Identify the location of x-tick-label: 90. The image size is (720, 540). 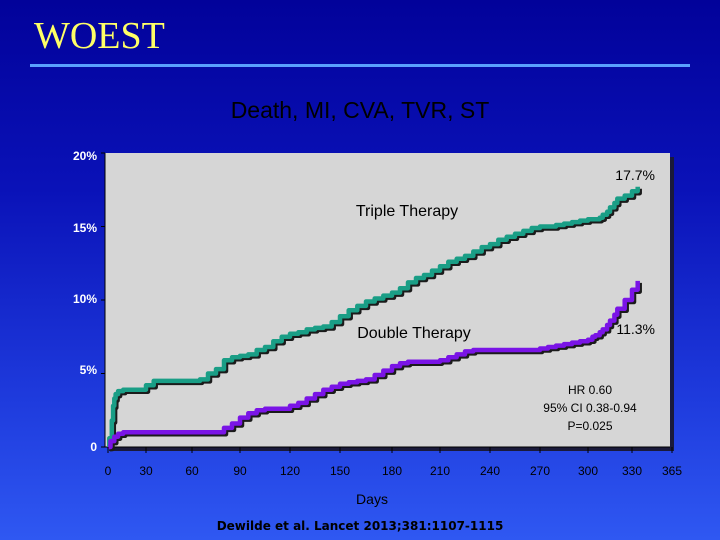
(240, 471).